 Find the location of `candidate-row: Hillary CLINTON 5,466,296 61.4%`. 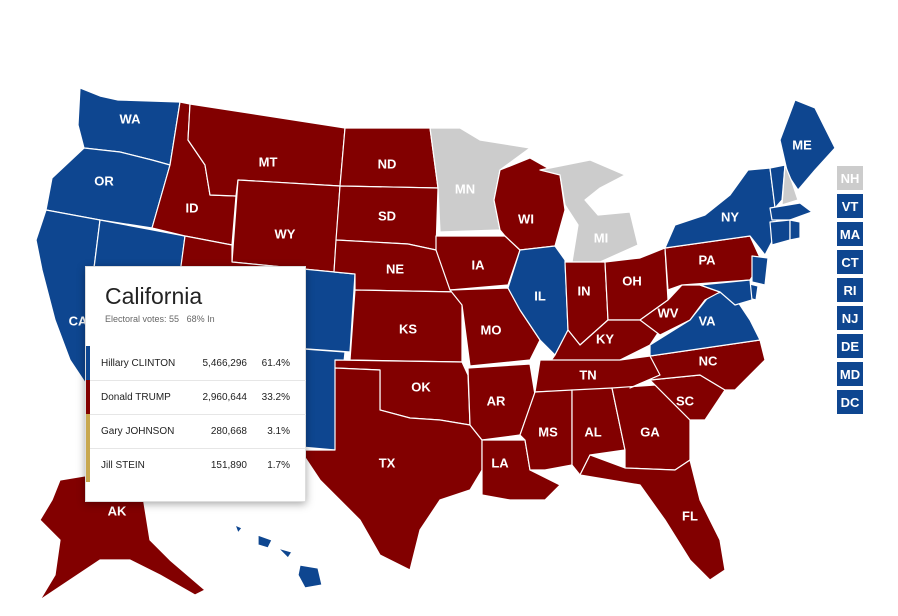

candidate-row: Hillary CLINTON 5,466,296 61.4% is located at coordinates (196, 363).